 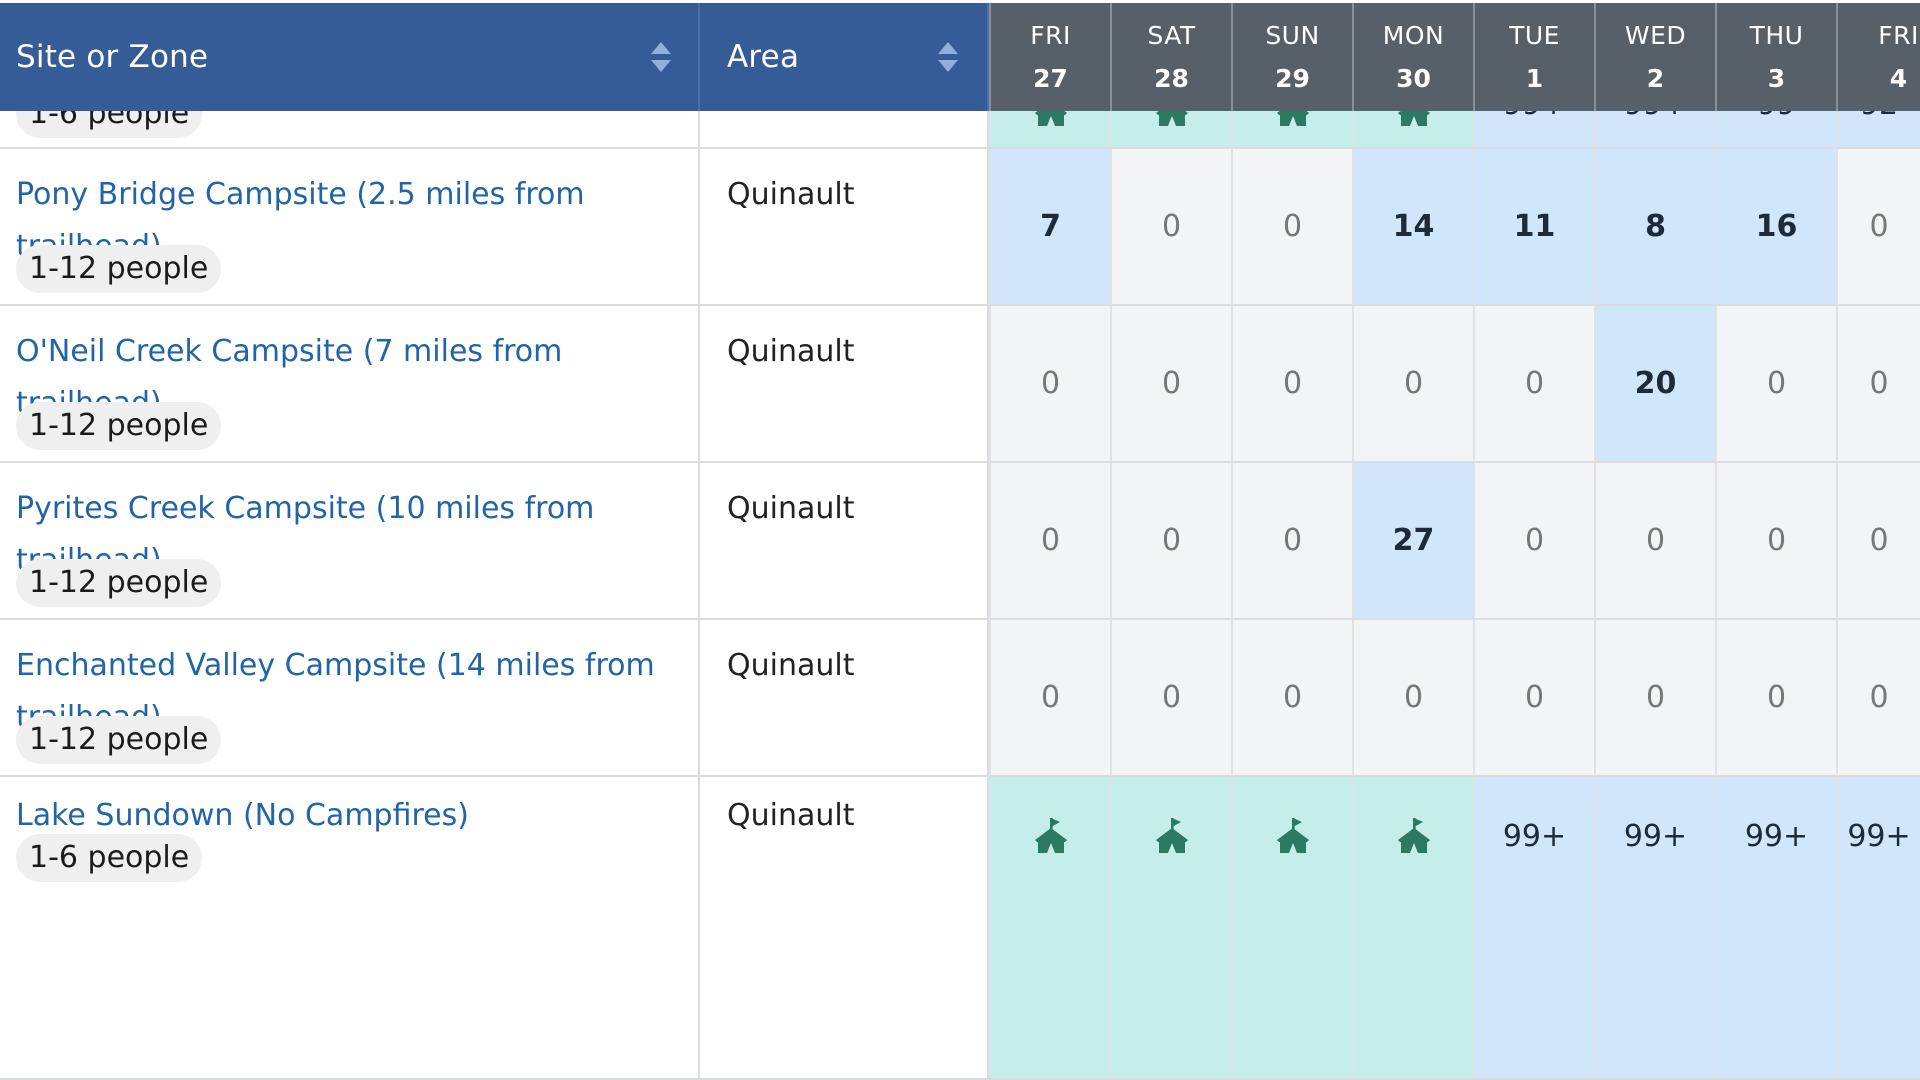 What do you see at coordinates (1049, 226) in the screenshot?
I see `availability-cell: 7` at bounding box center [1049, 226].